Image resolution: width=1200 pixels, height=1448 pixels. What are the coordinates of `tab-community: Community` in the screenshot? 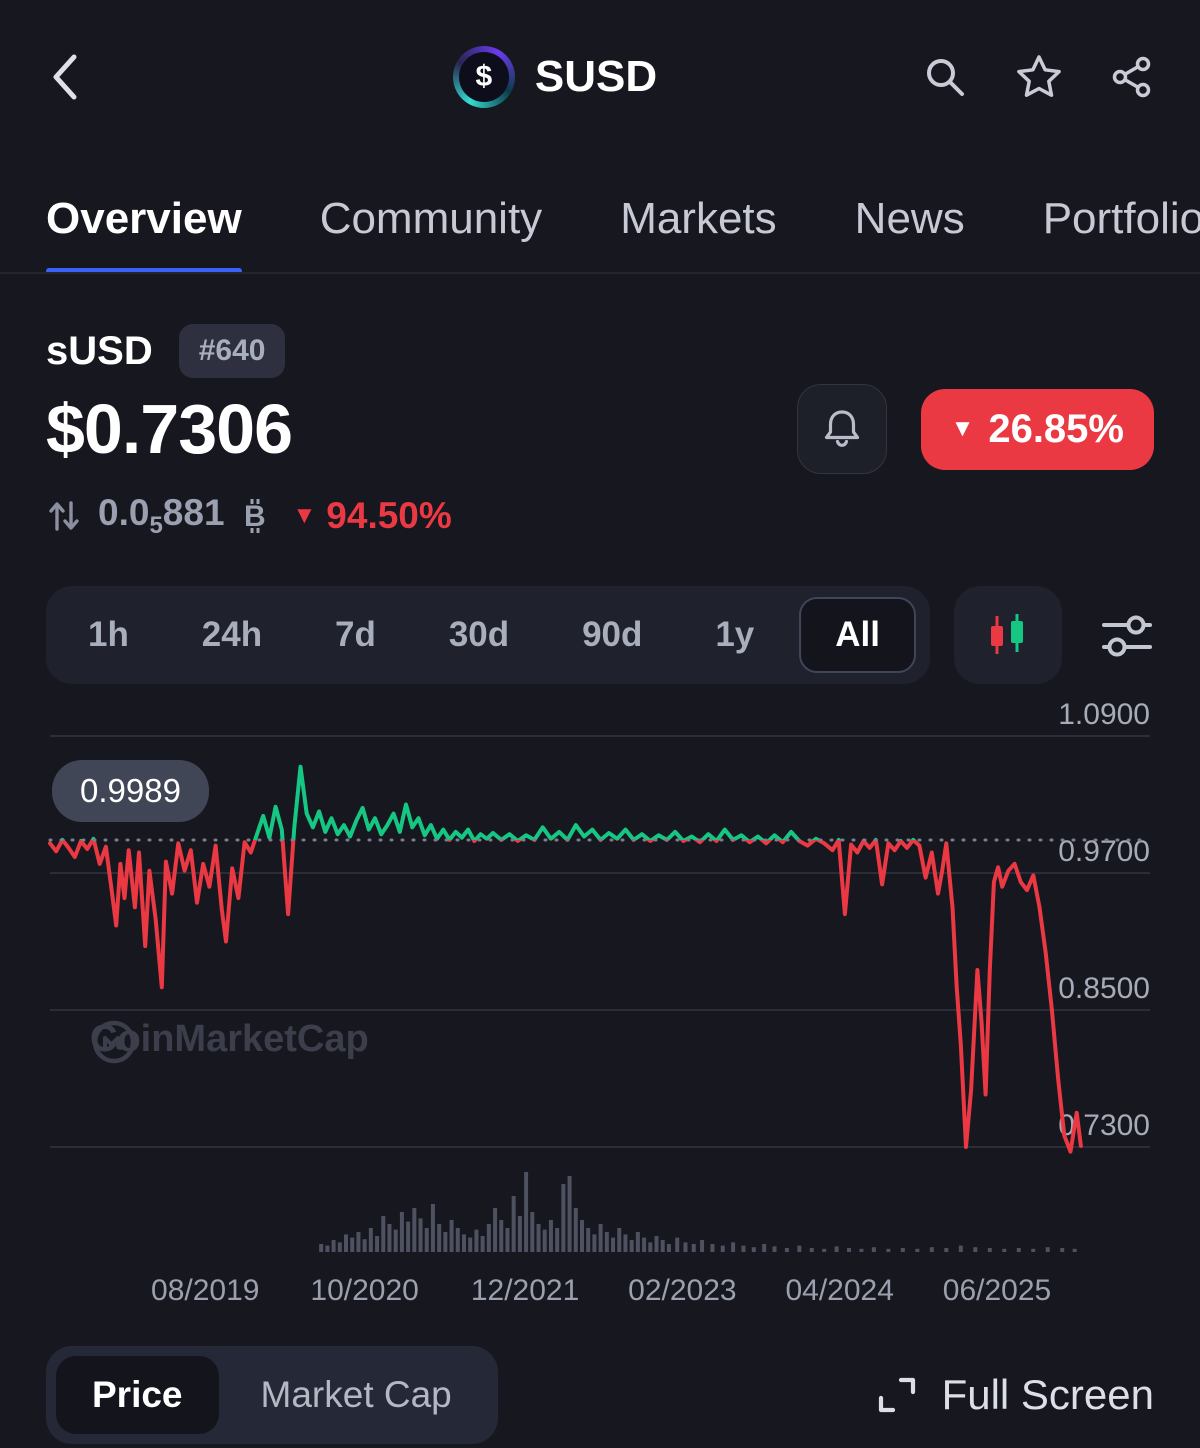 It's located at (431, 218).